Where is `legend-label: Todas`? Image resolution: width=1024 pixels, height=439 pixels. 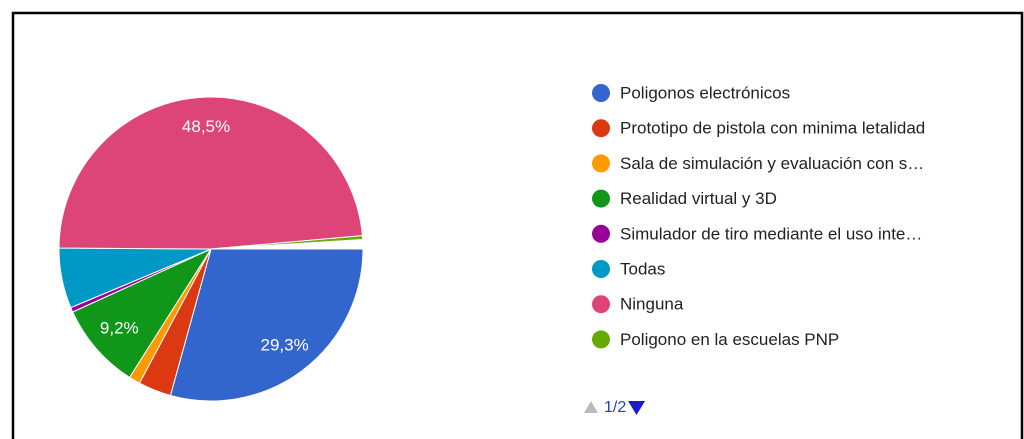 legend-label: Todas is located at coordinates (642, 268).